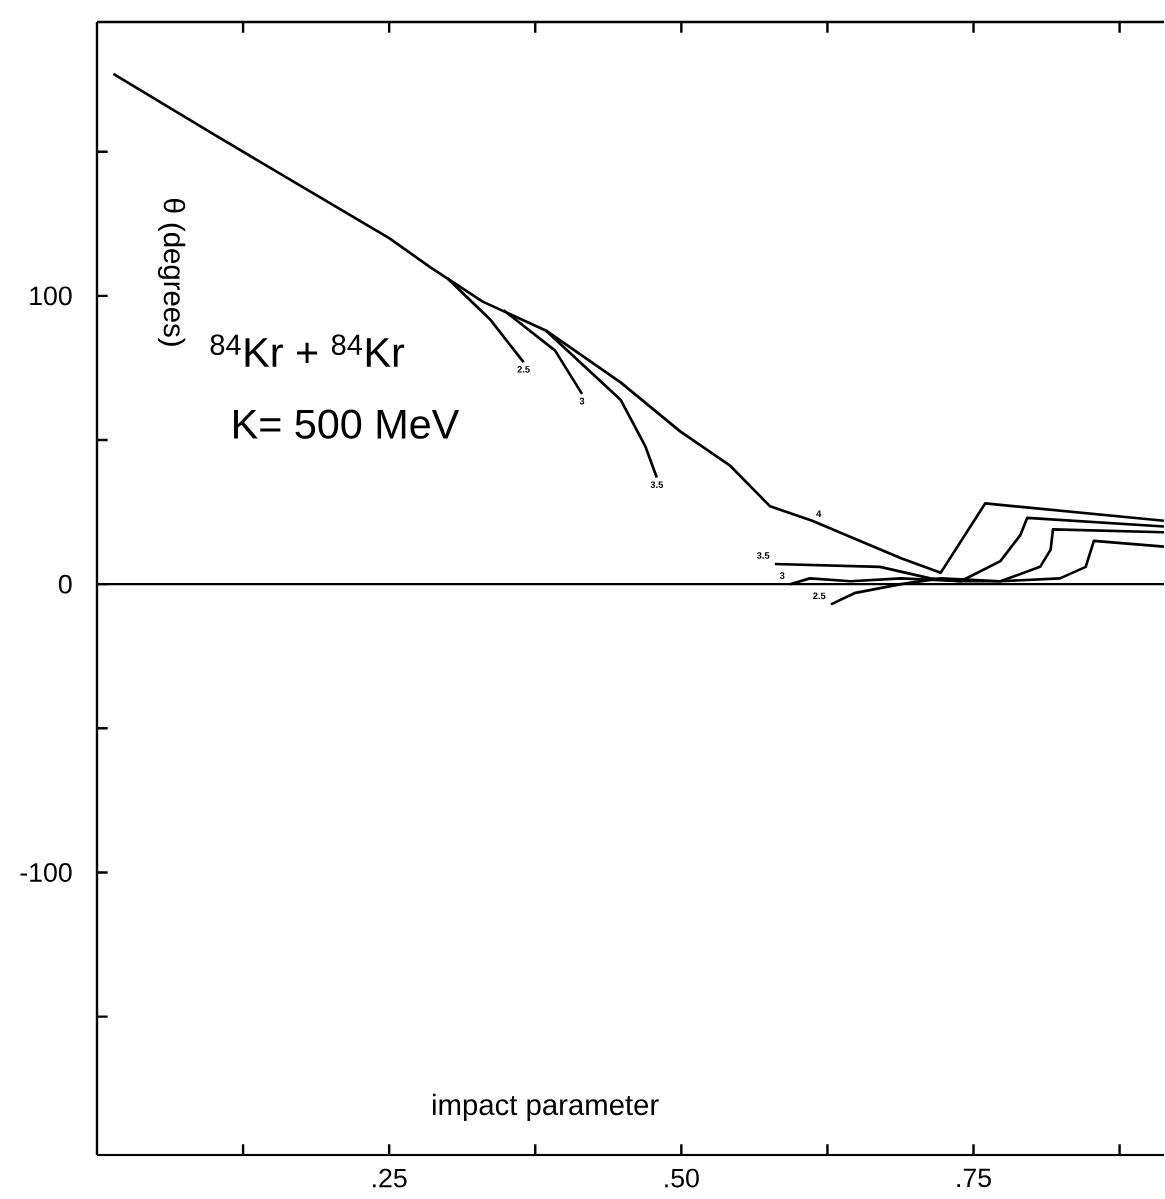  I want to click on x-tick-label: .25, so click(389, 1178).